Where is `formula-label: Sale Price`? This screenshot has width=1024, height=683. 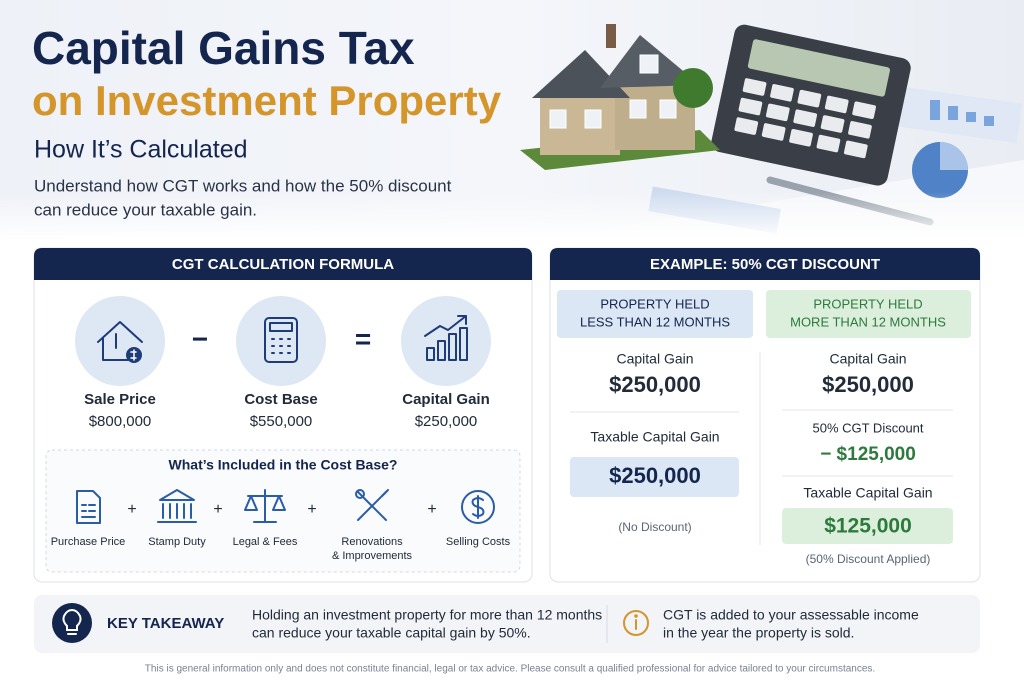 formula-label: Sale Price is located at coordinates (120, 399).